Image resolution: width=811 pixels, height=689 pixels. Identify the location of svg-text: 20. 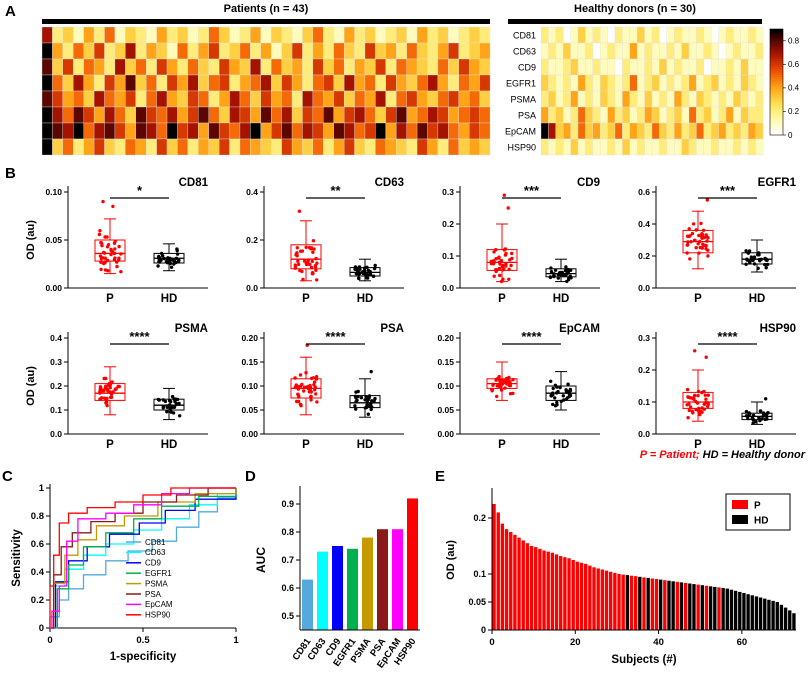
(575, 642).